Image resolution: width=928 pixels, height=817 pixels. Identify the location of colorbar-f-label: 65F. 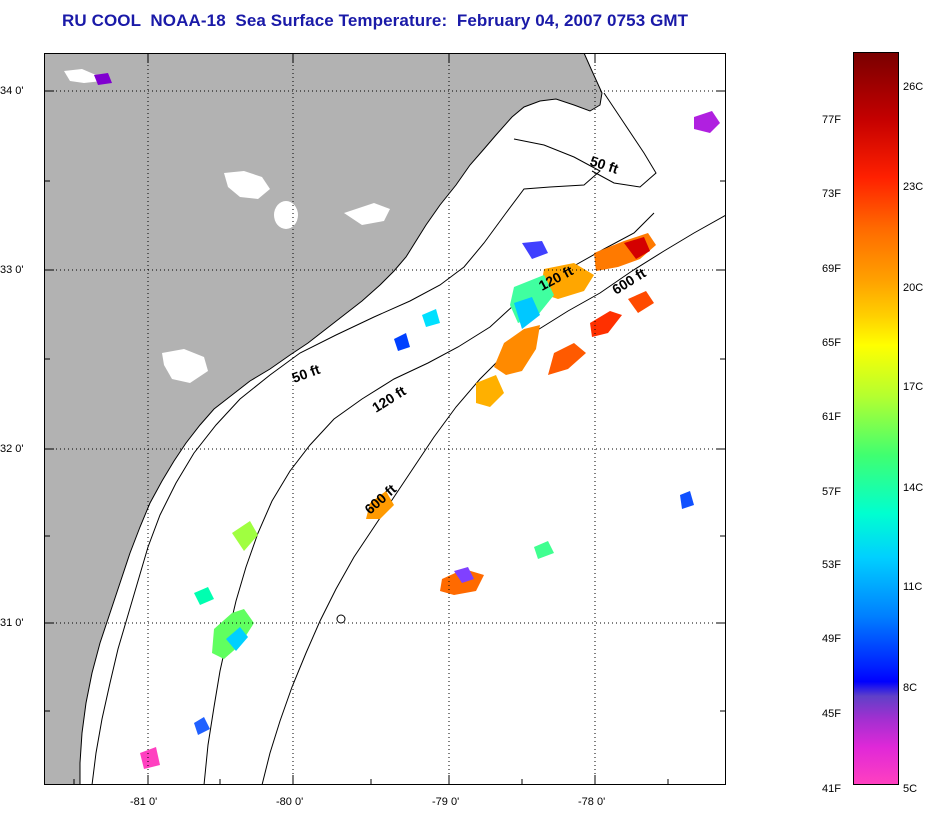
(831, 343).